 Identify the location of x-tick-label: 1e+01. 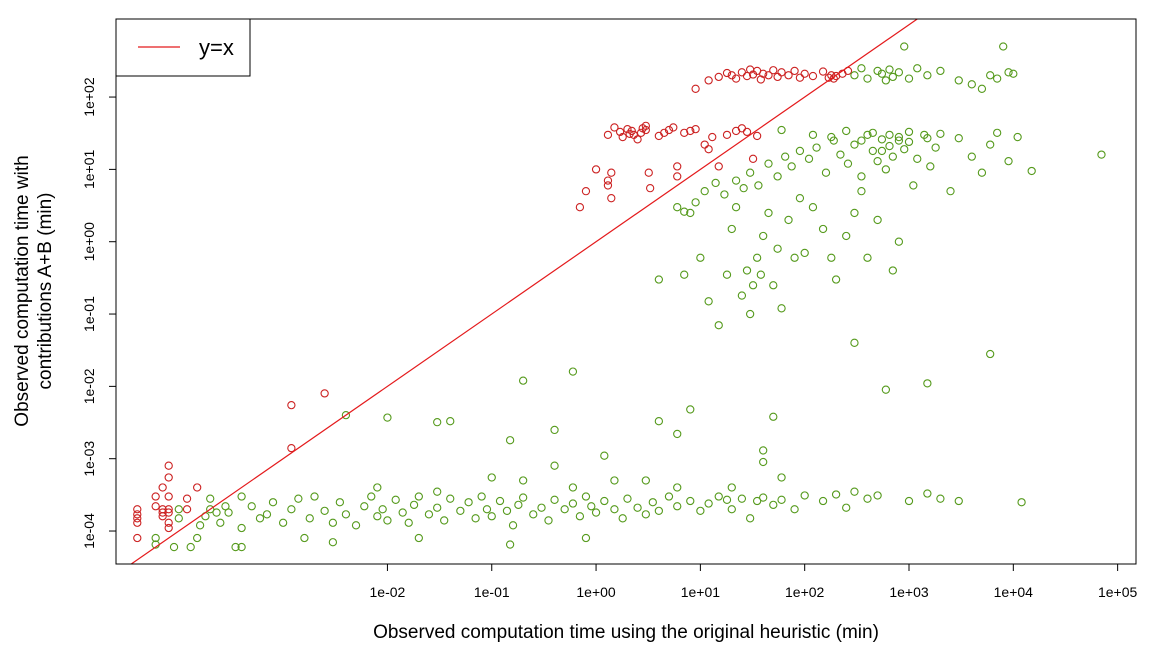
(701, 592).